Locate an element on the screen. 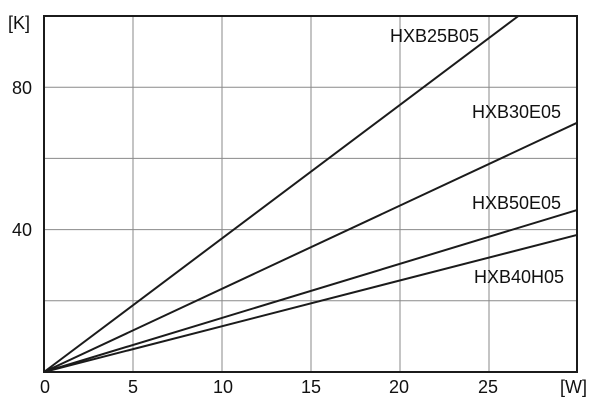 The image size is (596, 408). x-tick-label-0: 0 is located at coordinates (45, 387).